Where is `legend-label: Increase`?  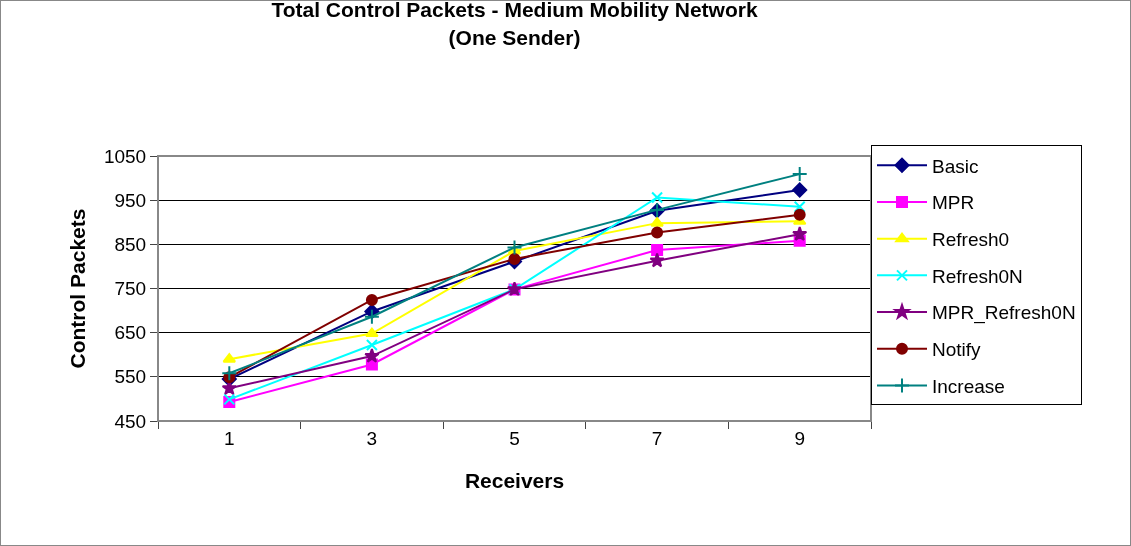
legend-label: Increase is located at coordinates (968, 386).